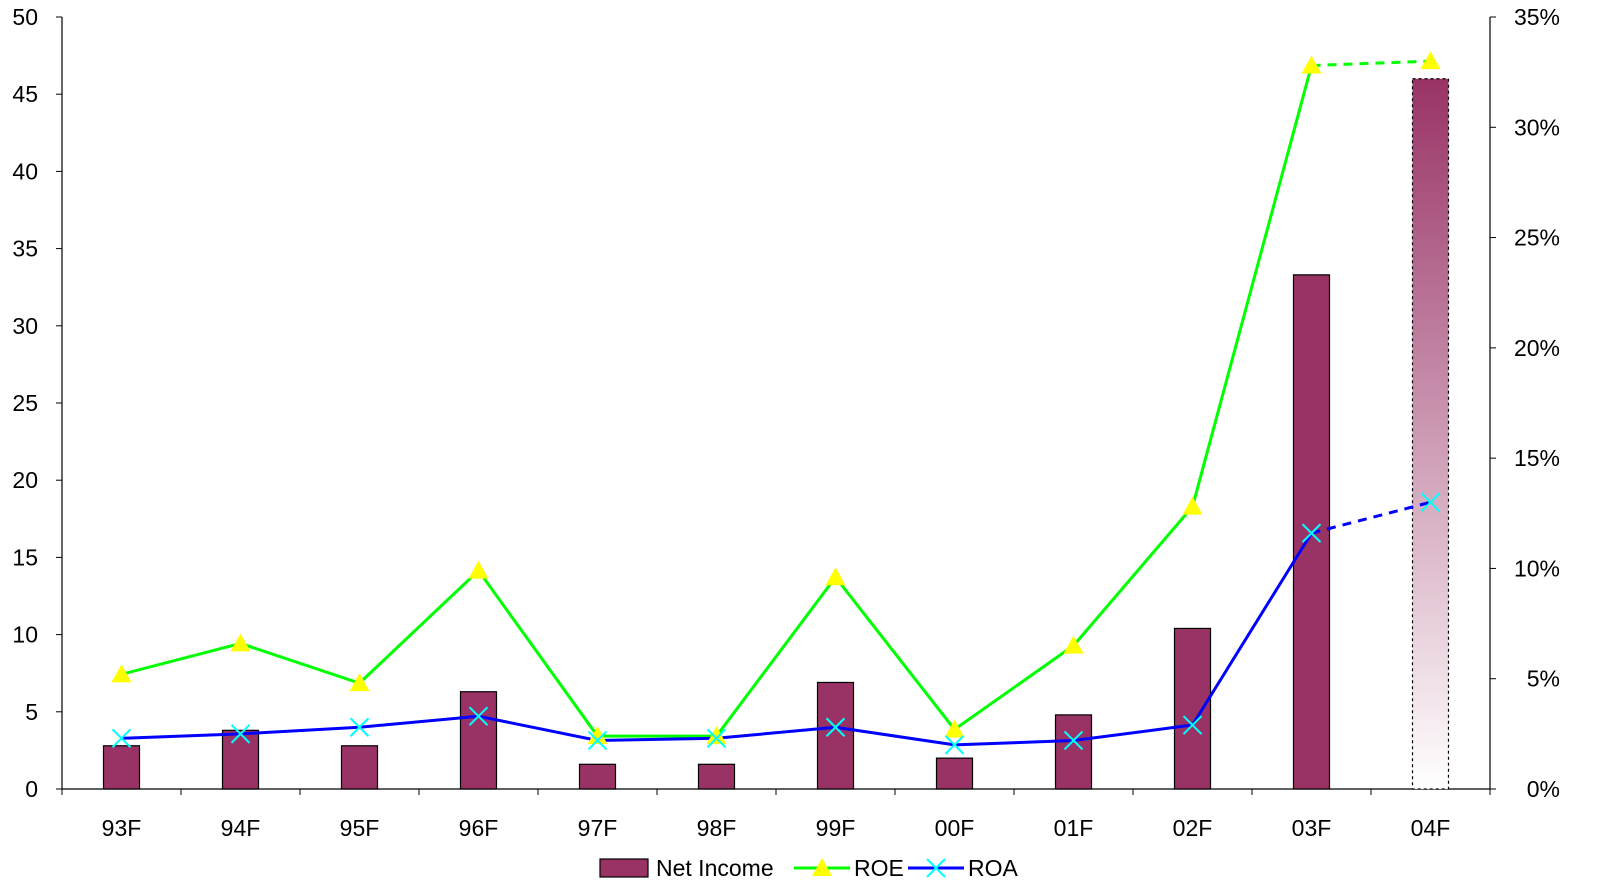 This screenshot has width=1613, height=891. I want to click on y-left-tick-label: 45, so click(25, 94).